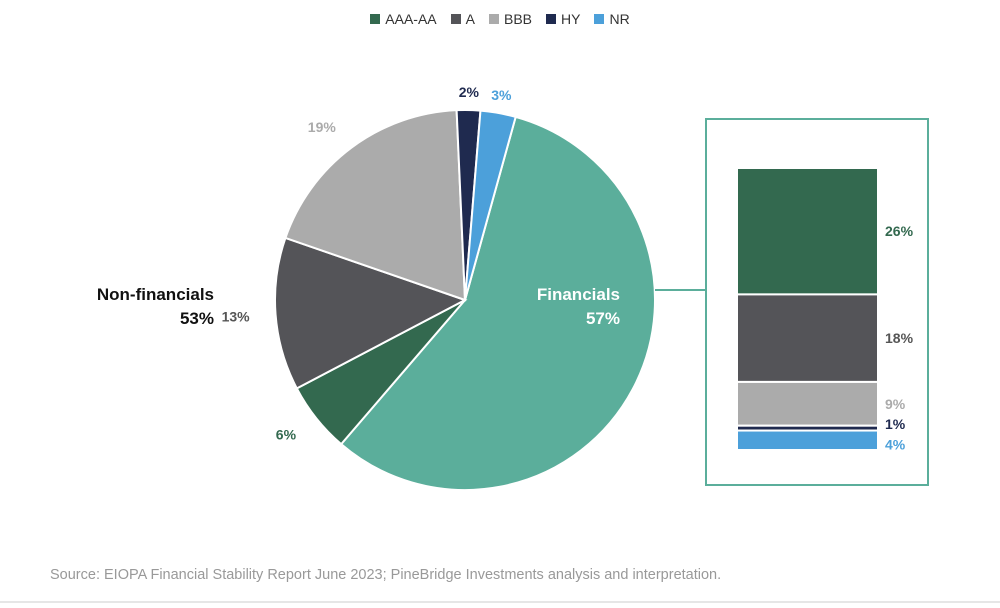  Describe the element at coordinates (518, 19) in the screenshot. I see `legend-label-bbb: BBB` at that location.